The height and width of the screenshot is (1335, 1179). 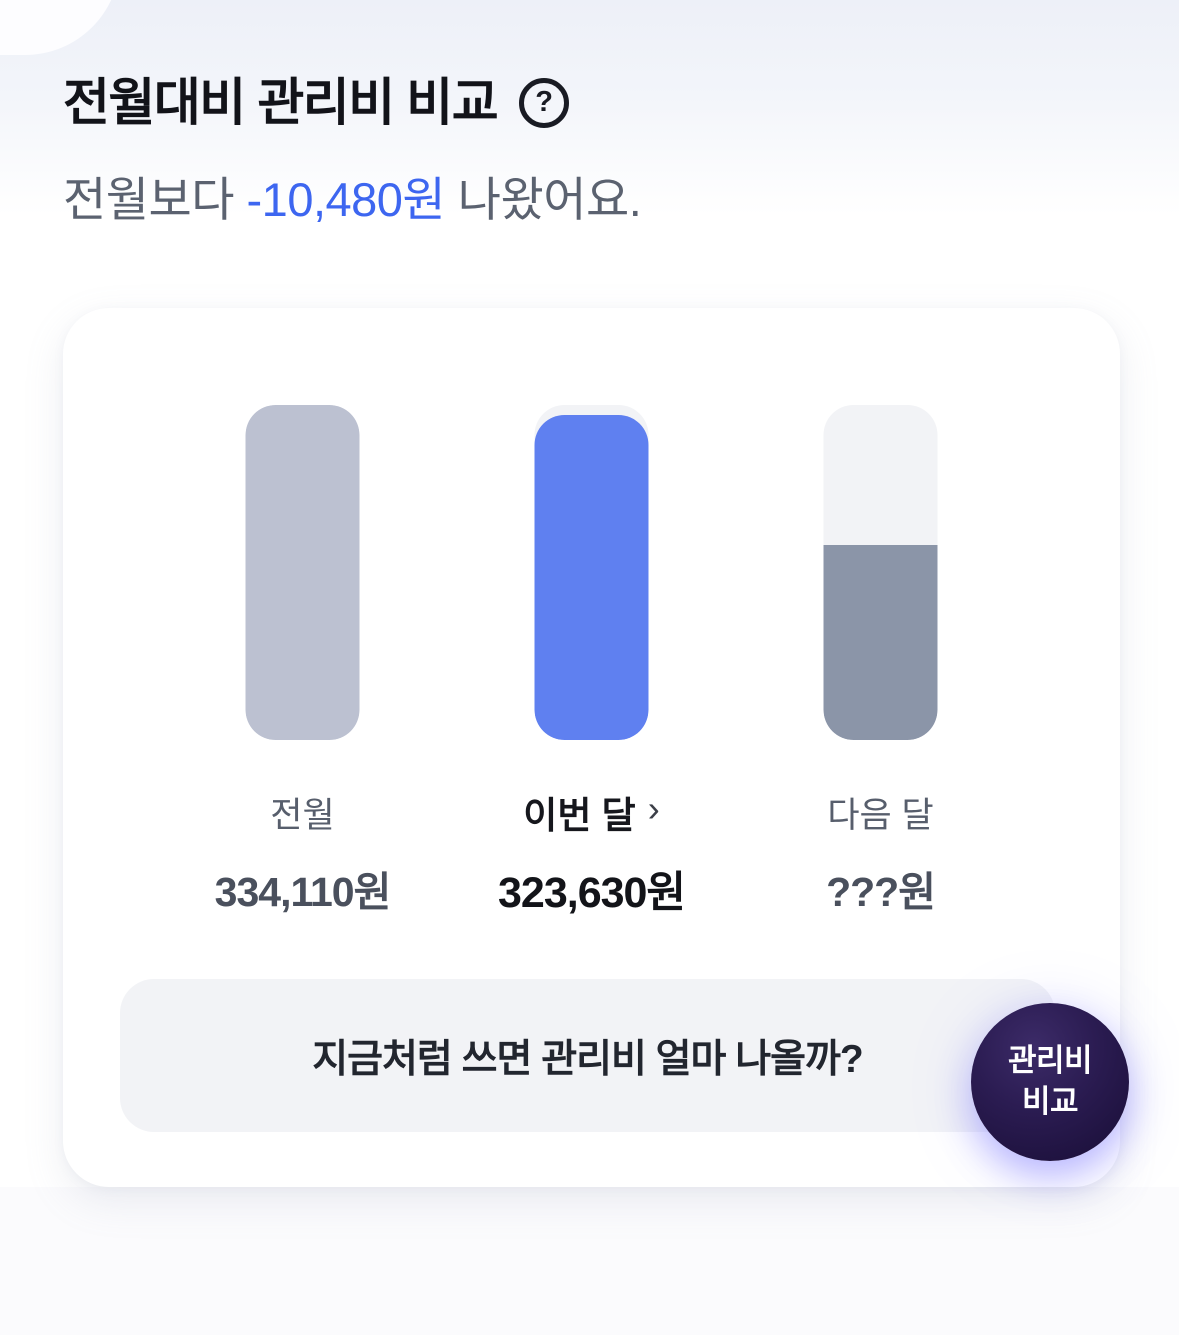 I want to click on bottom-background-band, so click(x=589, y=1261).